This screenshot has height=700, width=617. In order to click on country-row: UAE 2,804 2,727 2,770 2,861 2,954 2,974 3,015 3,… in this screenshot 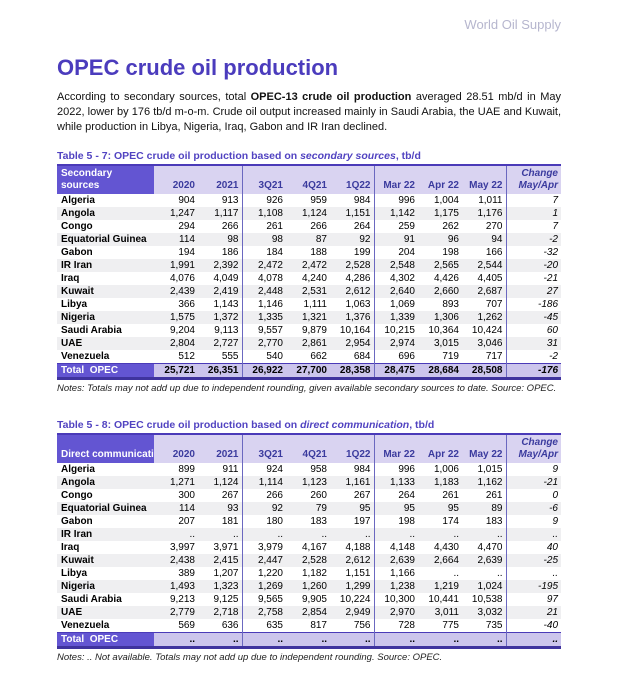, I will do `click(309, 343)`.